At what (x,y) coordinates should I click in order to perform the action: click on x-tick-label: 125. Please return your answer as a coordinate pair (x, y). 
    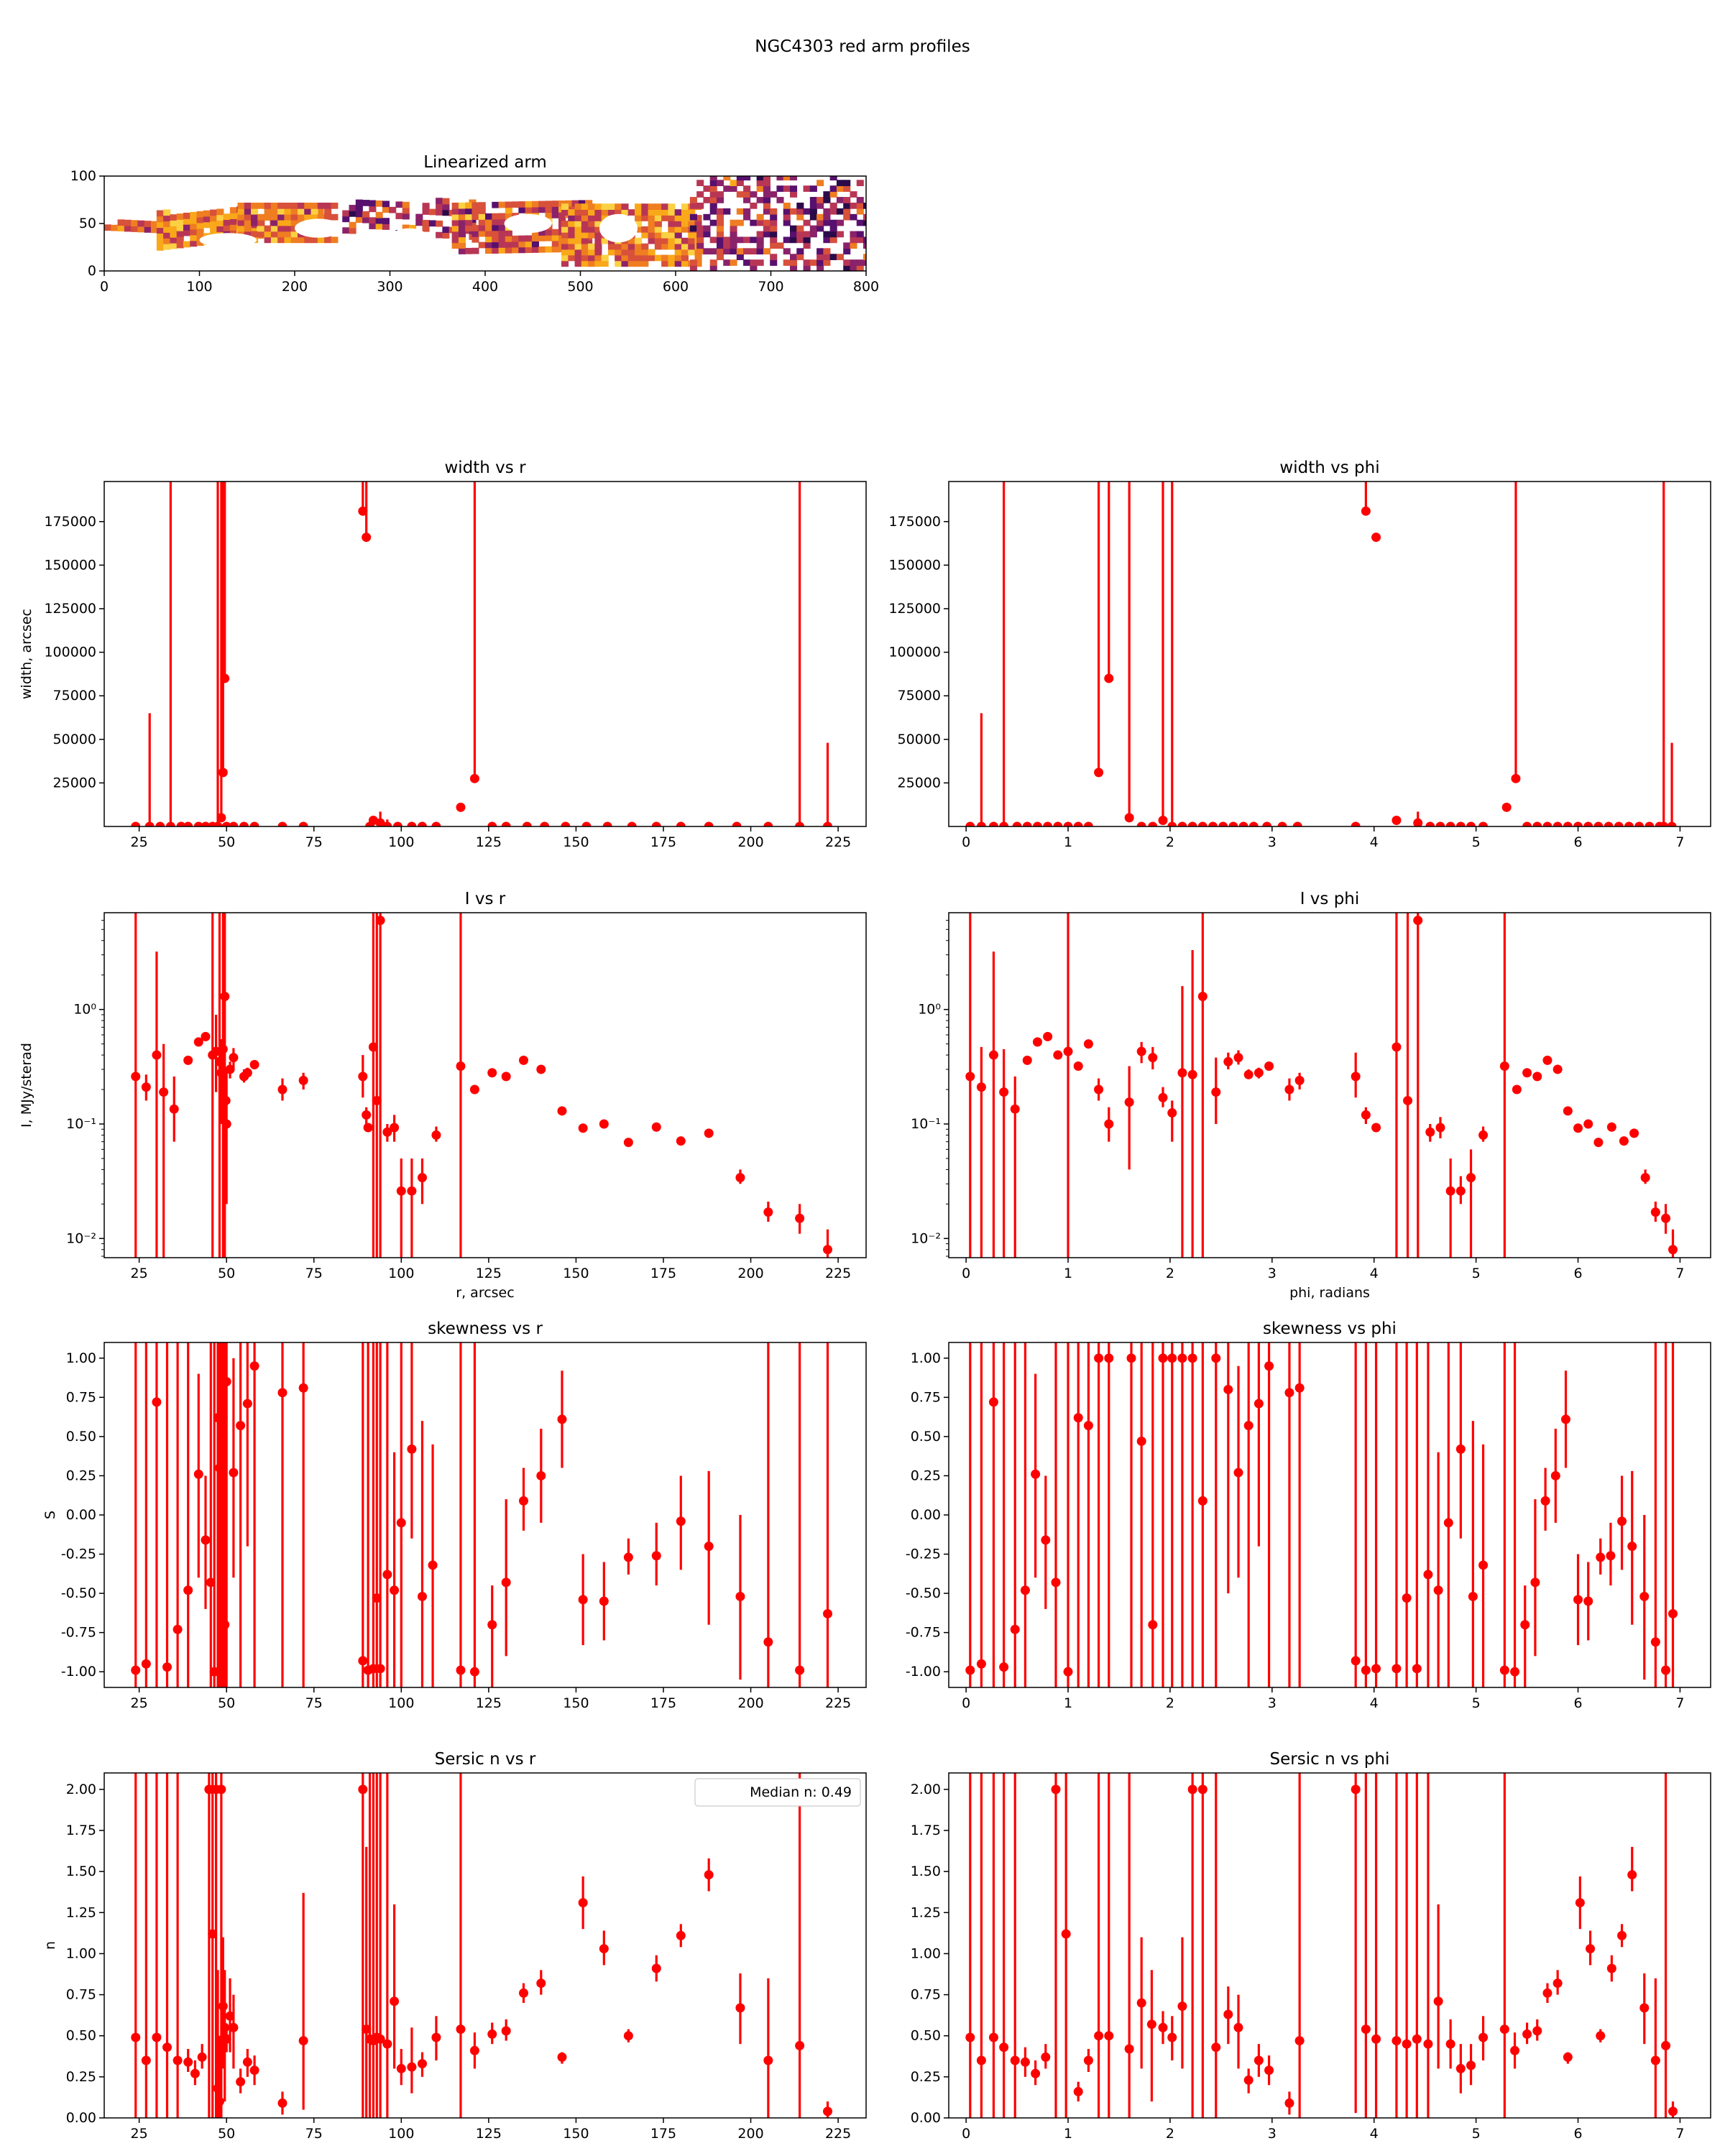
    Looking at the image, I should click on (489, 2134).